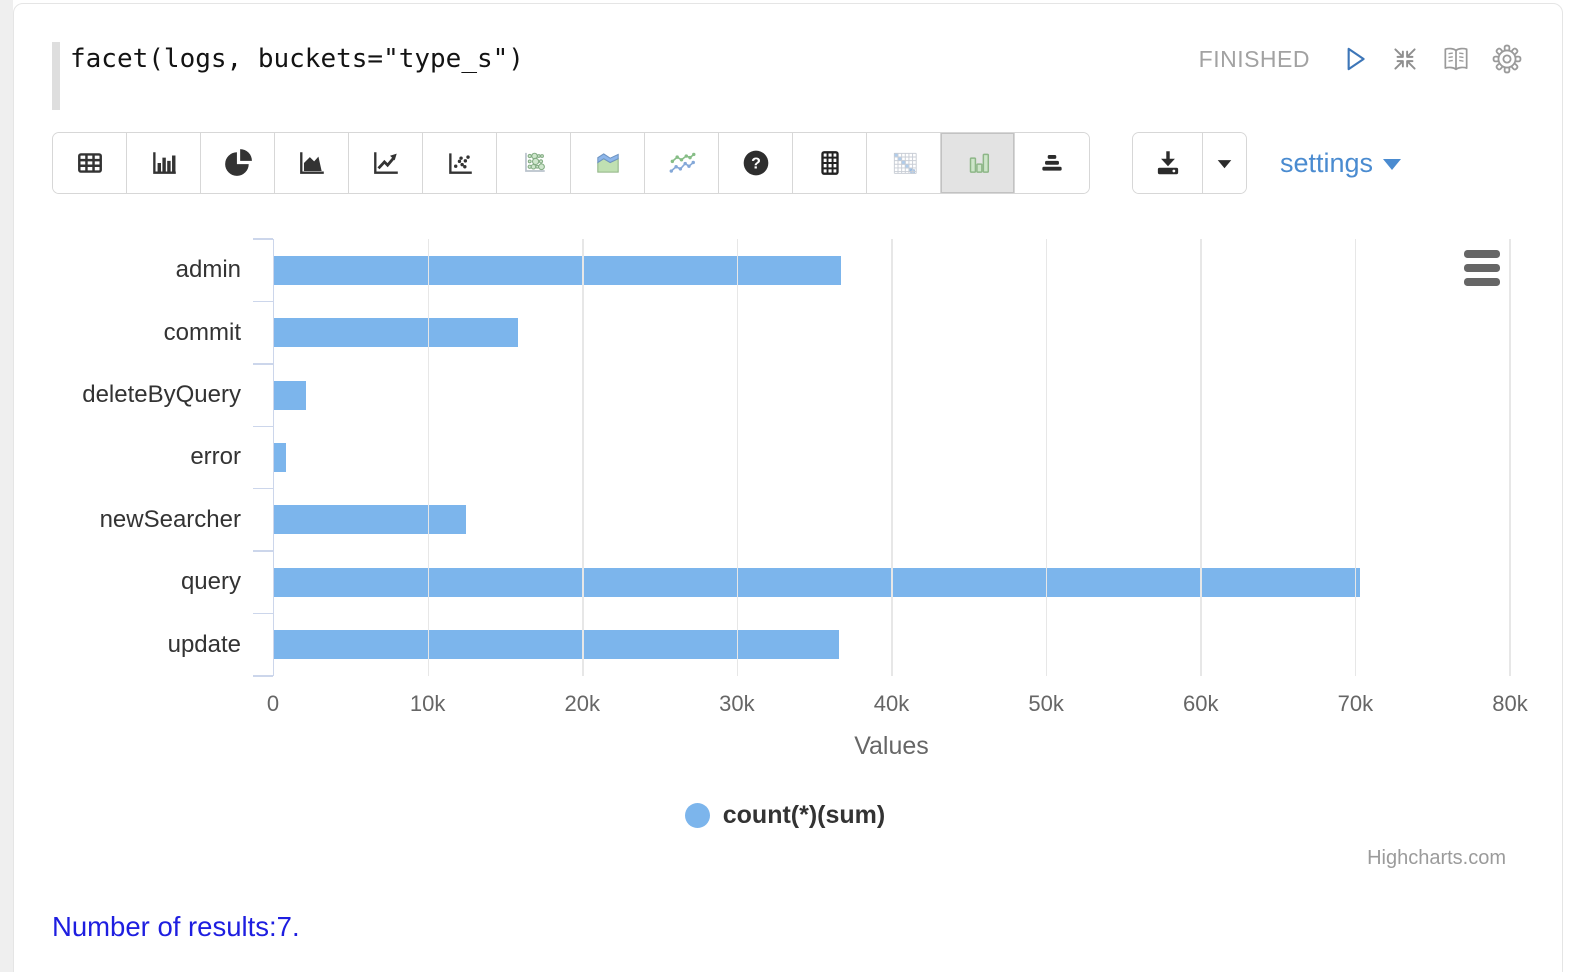 This screenshot has height=972, width=1570. I want to click on table-icon, so click(90, 163).